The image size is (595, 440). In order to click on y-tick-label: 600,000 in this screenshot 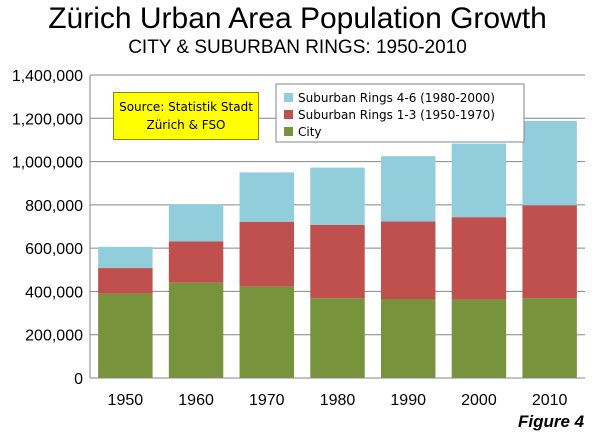, I will do `click(54, 249)`.